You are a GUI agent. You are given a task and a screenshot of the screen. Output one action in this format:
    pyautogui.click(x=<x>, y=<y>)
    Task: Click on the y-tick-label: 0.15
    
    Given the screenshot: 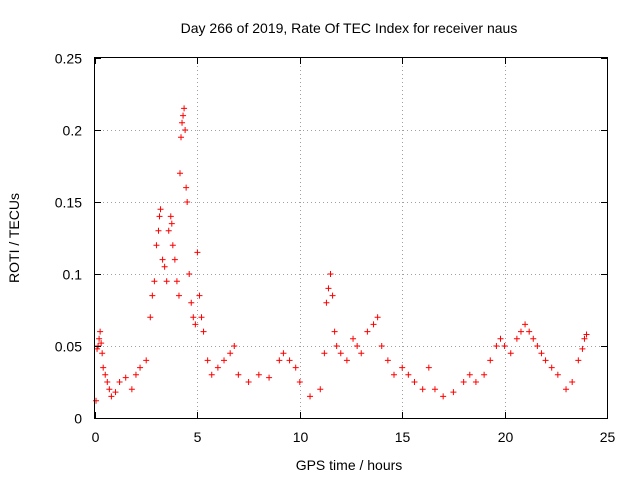 What is the action you would take?
    pyautogui.click(x=68, y=203)
    